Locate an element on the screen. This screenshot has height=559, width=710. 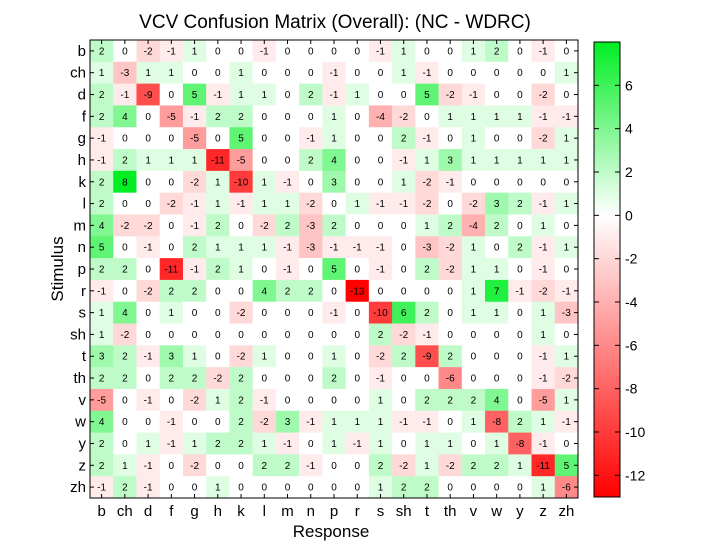
y-tick-label: sh is located at coordinates (78, 334).